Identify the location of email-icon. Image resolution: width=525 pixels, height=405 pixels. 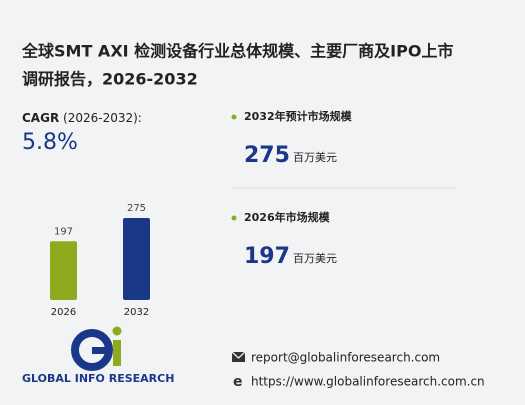
(238, 357).